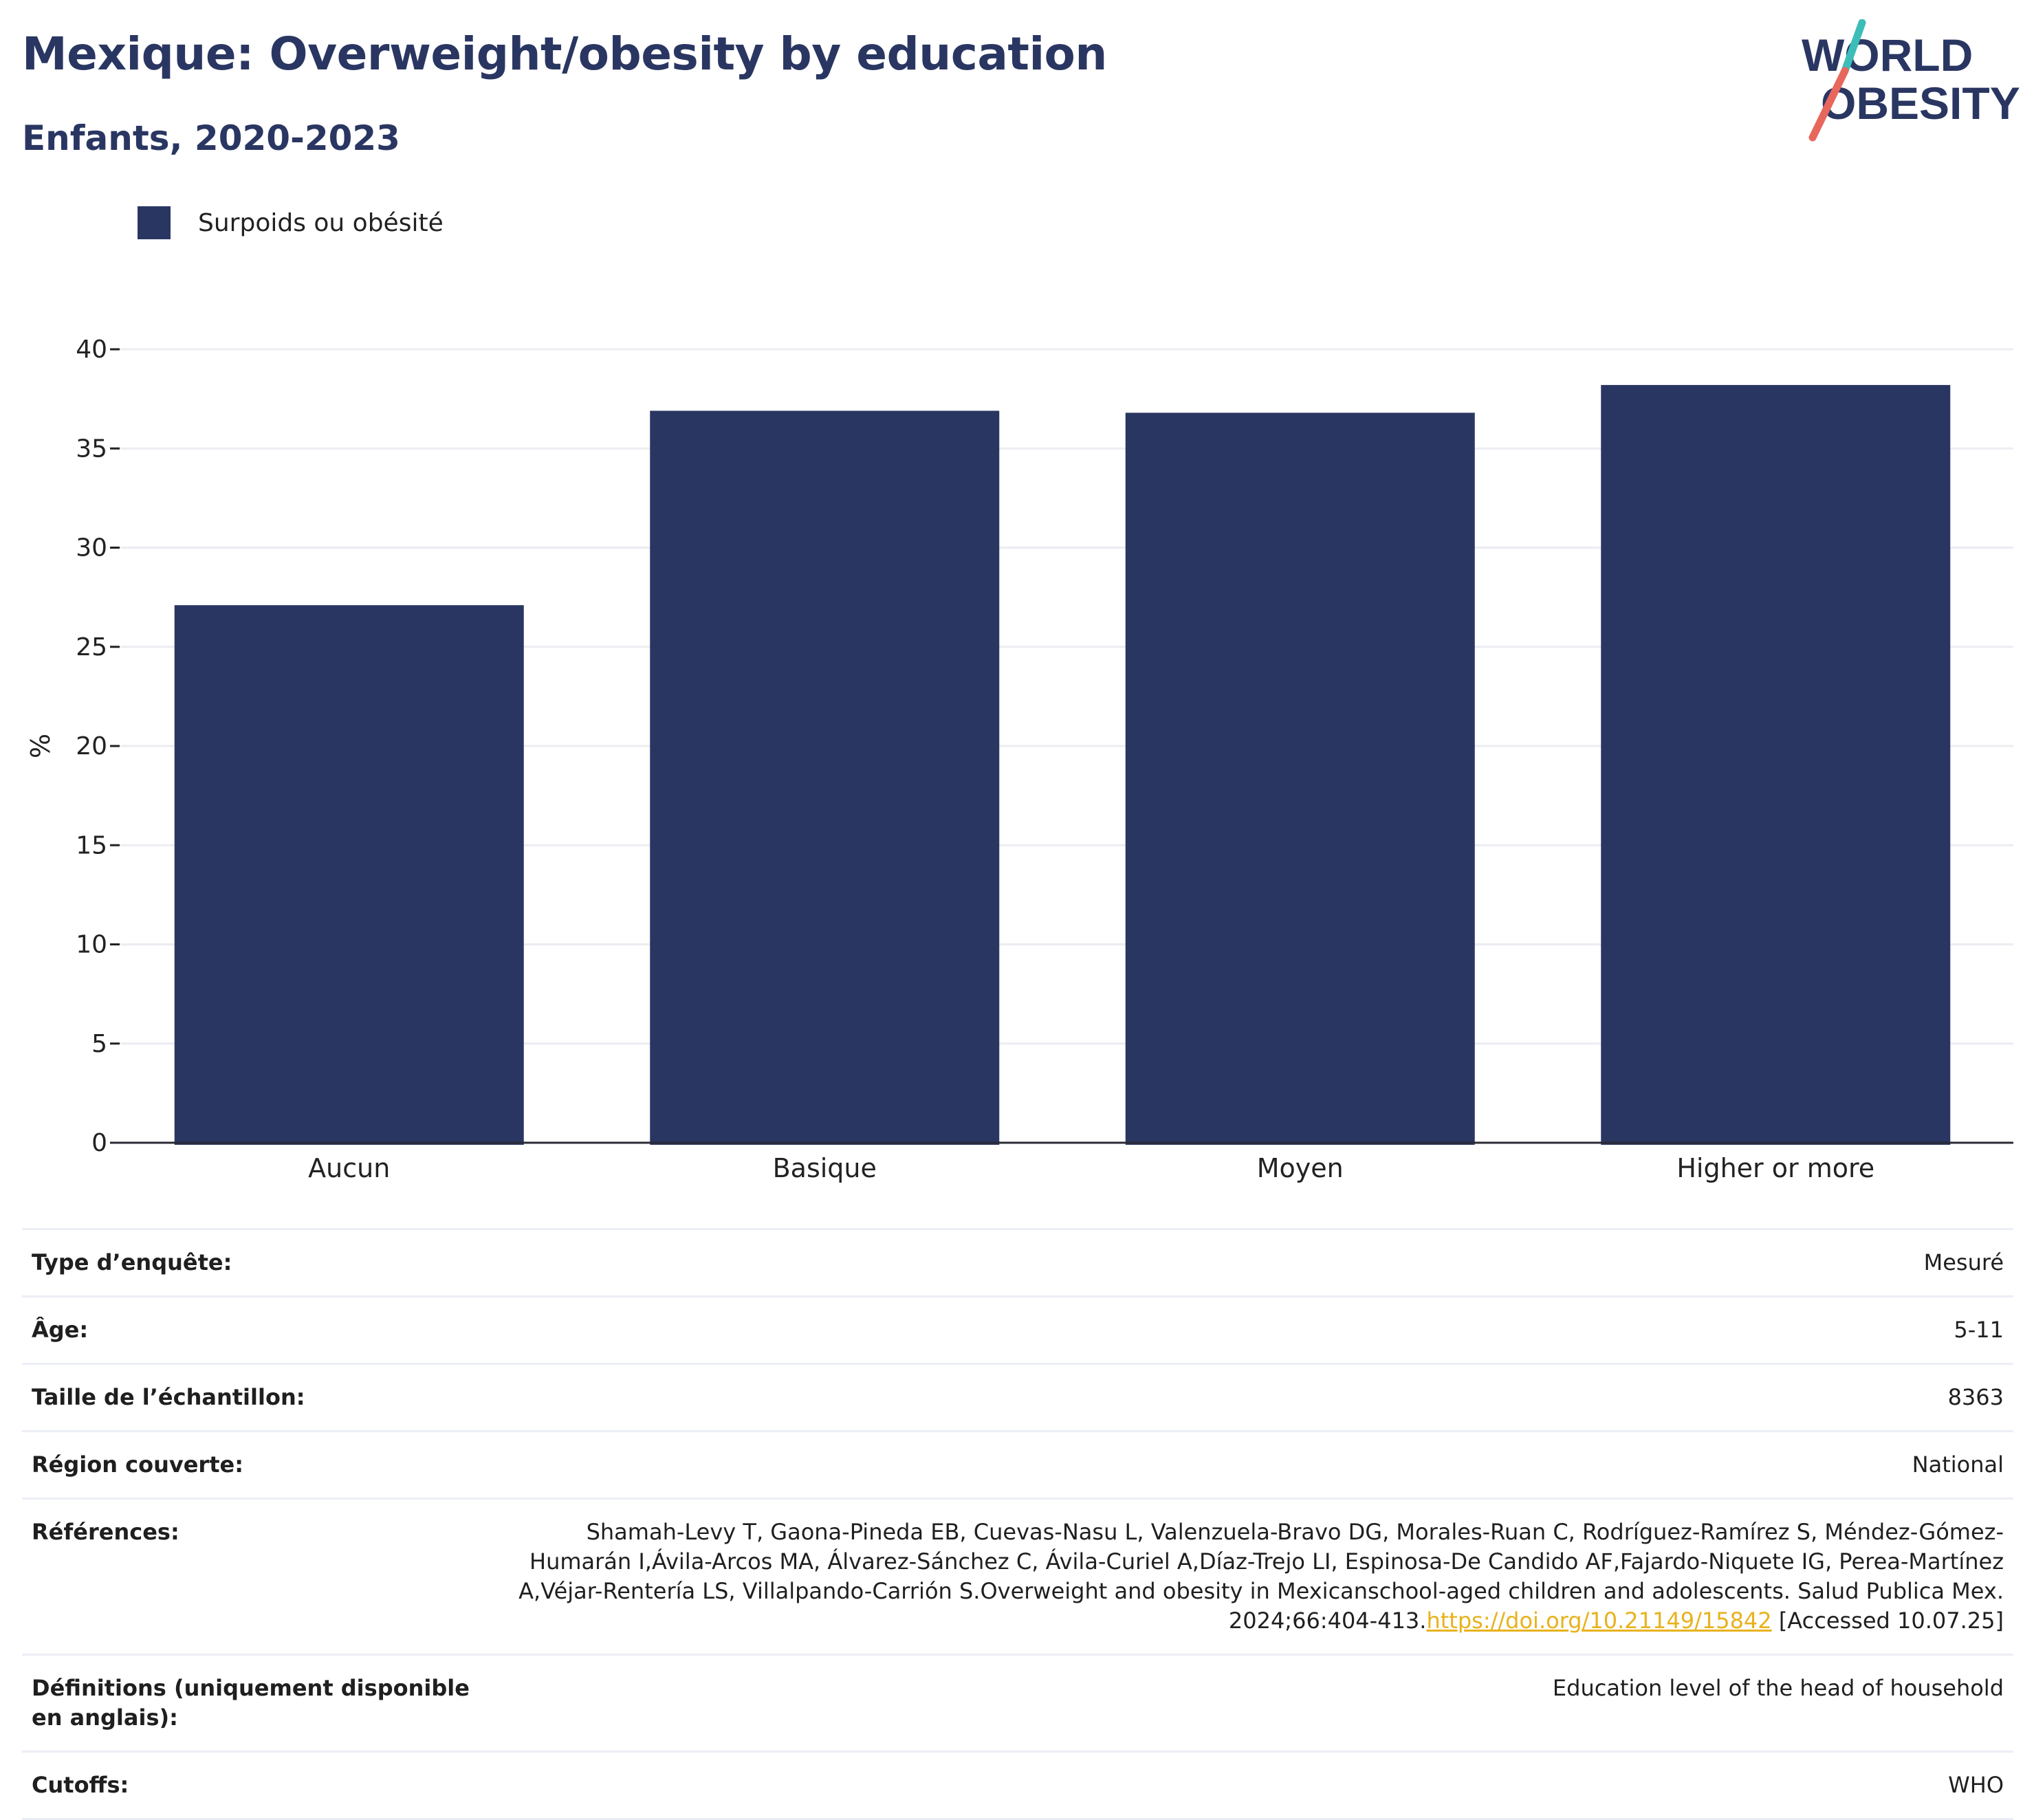 The height and width of the screenshot is (1820, 2034). I want to click on meta-row-survey-type: Type d’enquête: Mesuré, so click(1017, 1262).